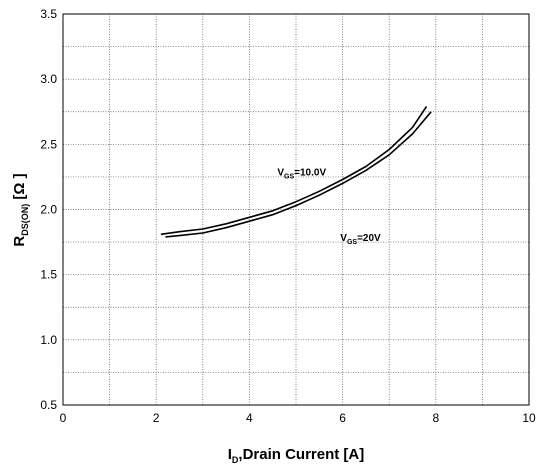 This screenshot has width=547, height=468. Describe the element at coordinates (301, 454) in the screenshot. I see `x-axis-title-rest: ,Drain Current [A]` at that location.